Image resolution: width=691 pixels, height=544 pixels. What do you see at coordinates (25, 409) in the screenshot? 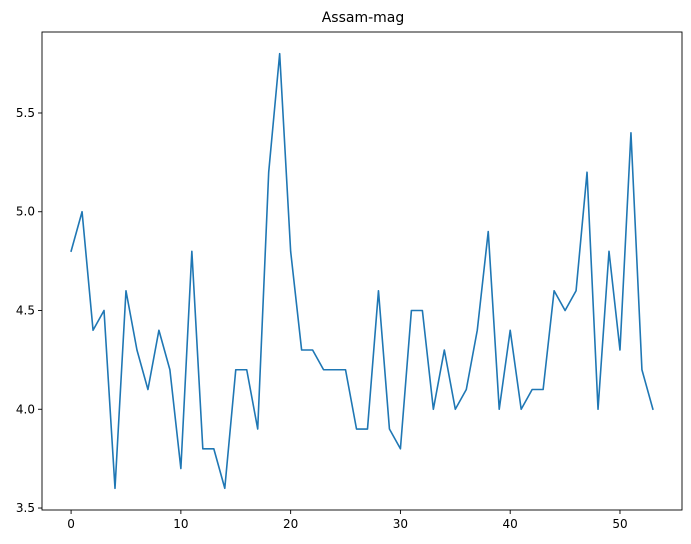
I see `y-tick-label: 4.0` at bounding box center [25, 409].